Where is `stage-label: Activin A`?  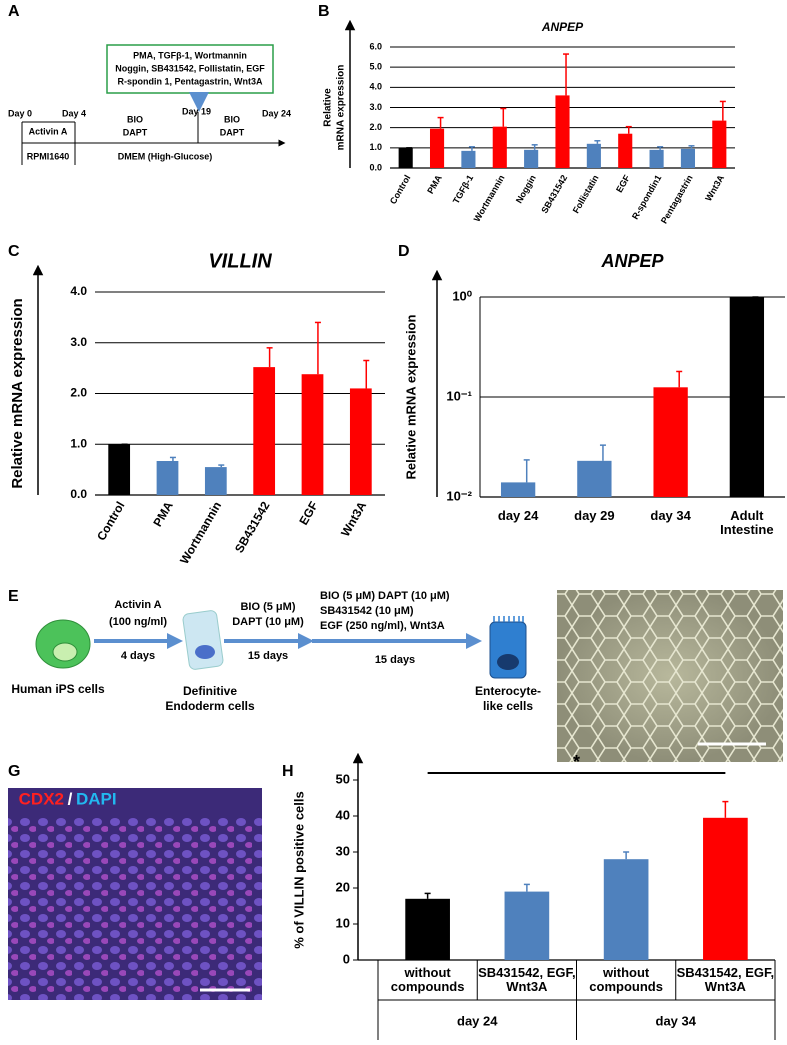
stage-label: Activin A is located at coordinates (48, 131).